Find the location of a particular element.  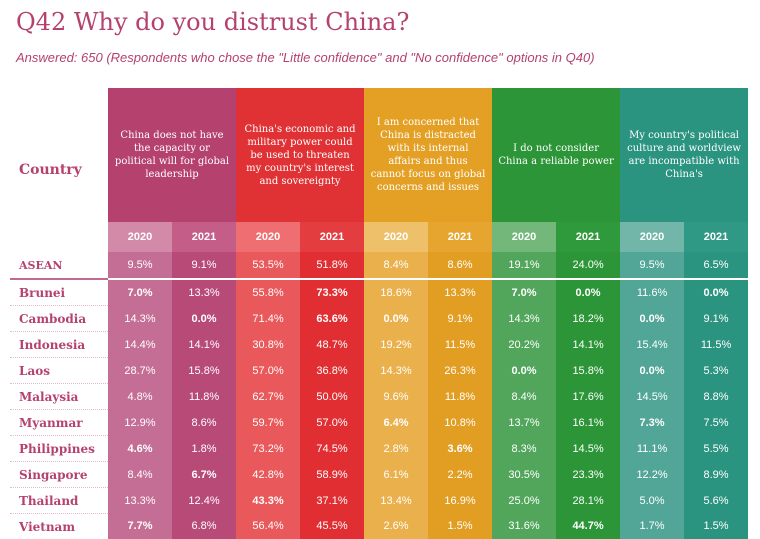

table-cell: 3.6% is located at coordinates (460, 449).